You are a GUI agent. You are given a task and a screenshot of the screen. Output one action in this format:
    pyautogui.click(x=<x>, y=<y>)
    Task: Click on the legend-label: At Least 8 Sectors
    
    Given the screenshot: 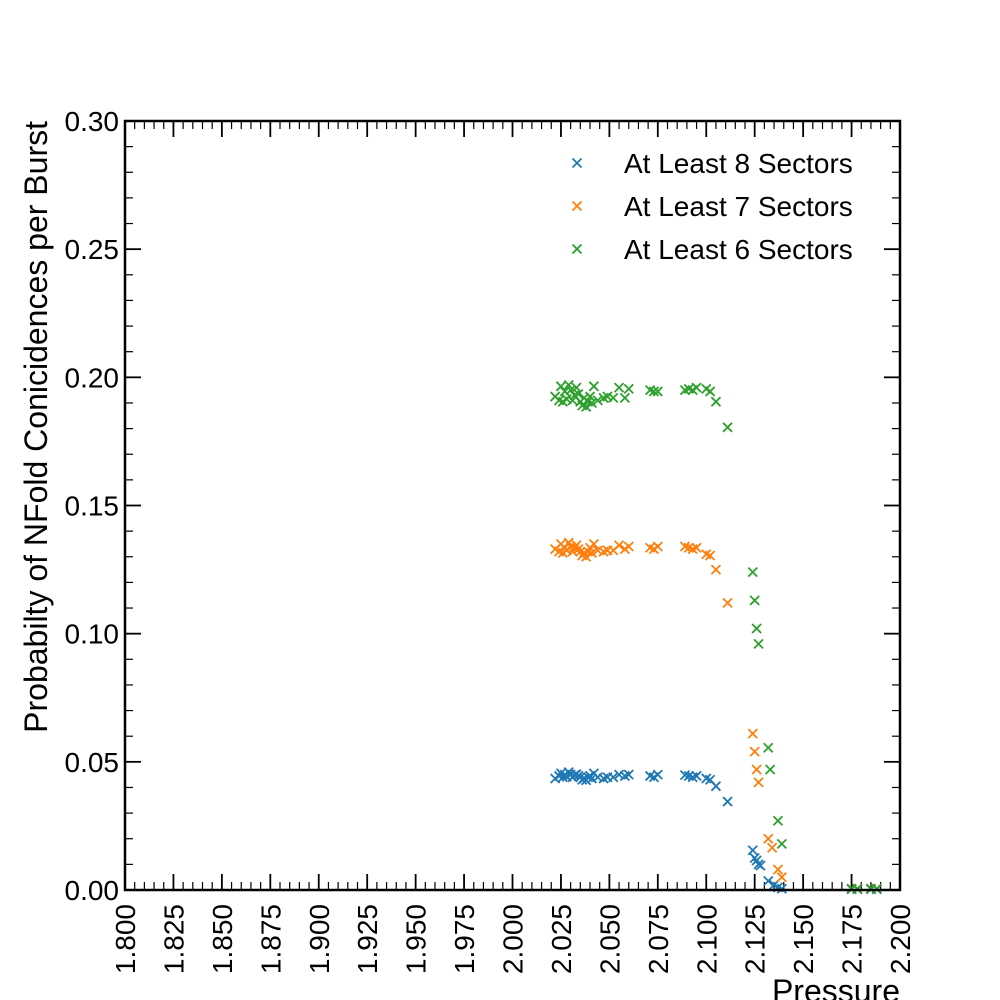 What is the action you would take?
    pyautogui.click(x=738, y=163)
    